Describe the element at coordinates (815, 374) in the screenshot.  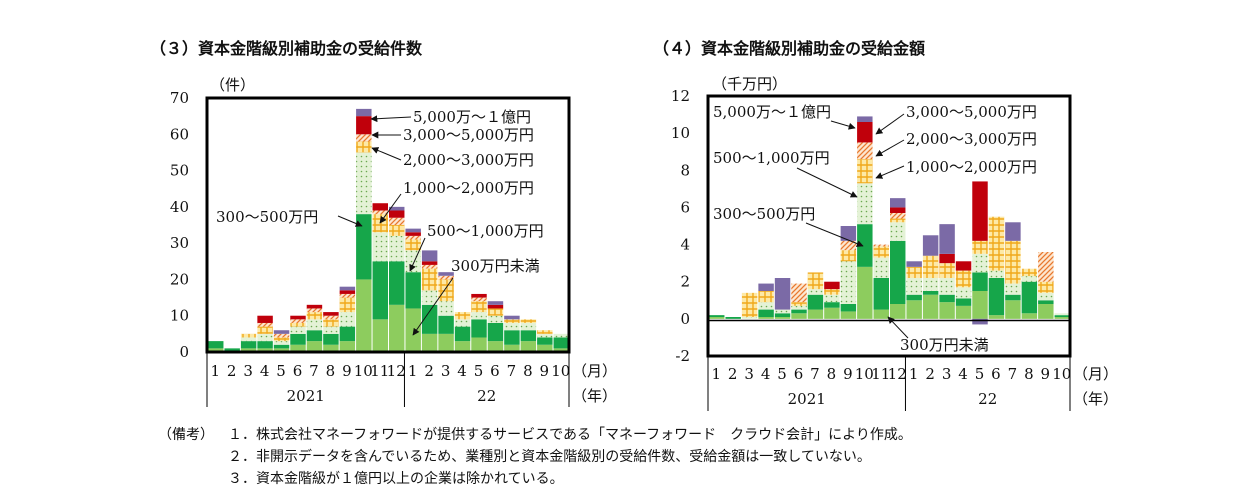
I see `chart2-month-7: 7` at that location.